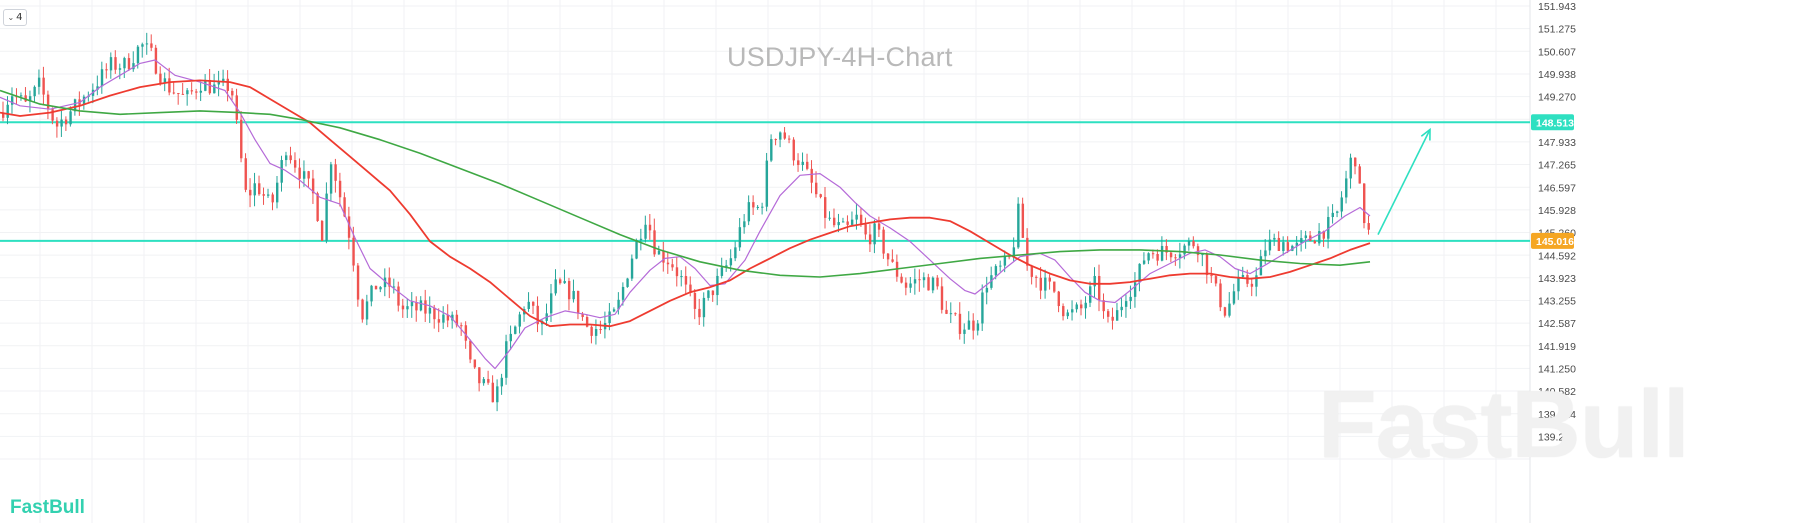 This screenshot has width=1817, height=523. I want to click on y-tick-label: 142.587, so click(1557, 324).